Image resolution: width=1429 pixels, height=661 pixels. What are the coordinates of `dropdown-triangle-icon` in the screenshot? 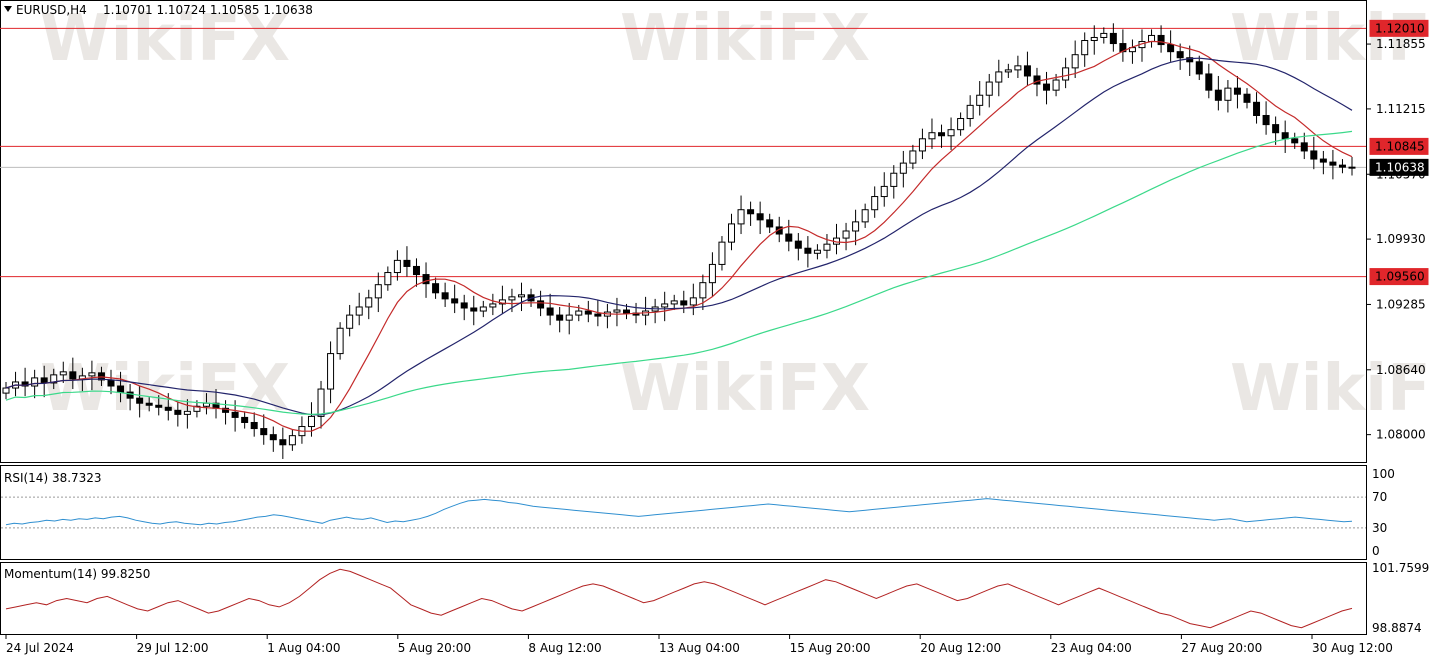 It's located at (8, 9).